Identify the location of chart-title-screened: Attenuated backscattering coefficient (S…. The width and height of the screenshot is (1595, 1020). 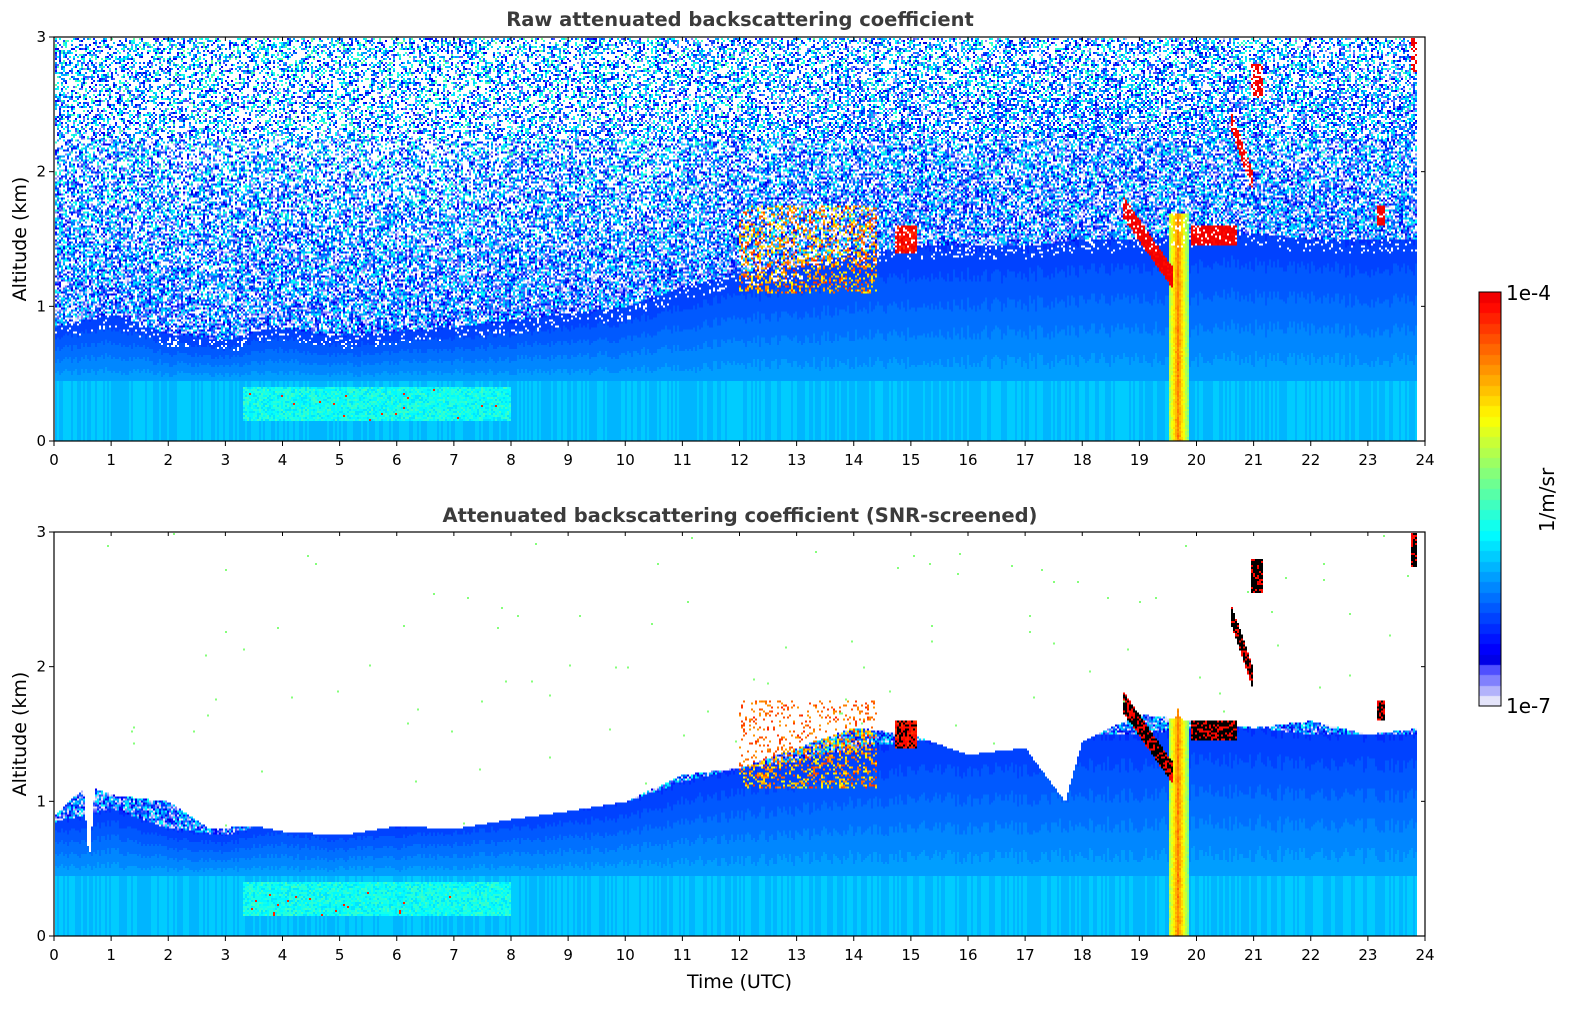
(740, 515).